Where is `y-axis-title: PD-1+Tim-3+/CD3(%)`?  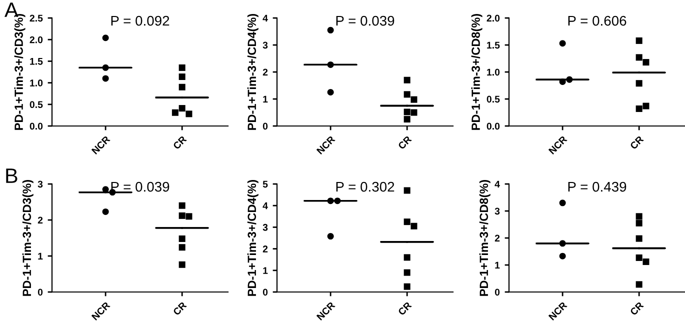 y-axis-title: PD-1+Tim-3+/CD3(%) is located at coordinates (28, 238).